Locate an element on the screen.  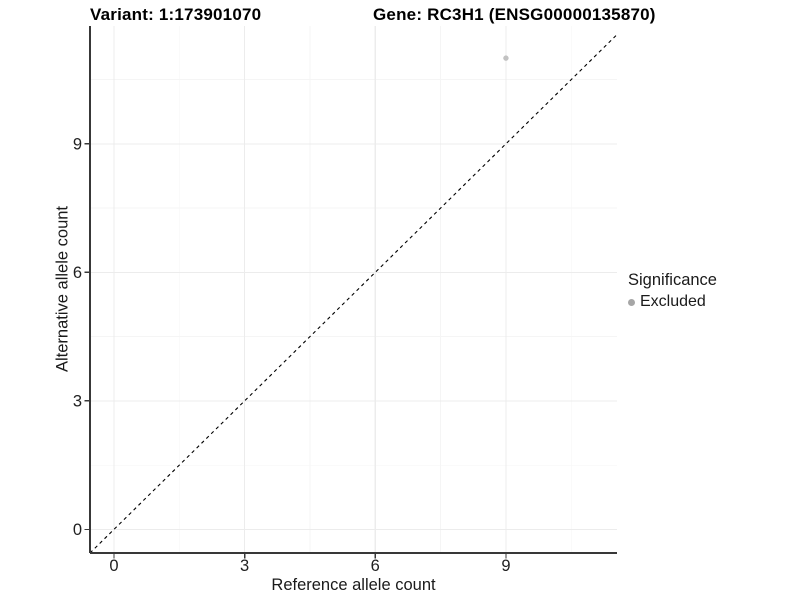
plot-title-variant: Variant: 1:173901070 is located at coordinates (176, 14).